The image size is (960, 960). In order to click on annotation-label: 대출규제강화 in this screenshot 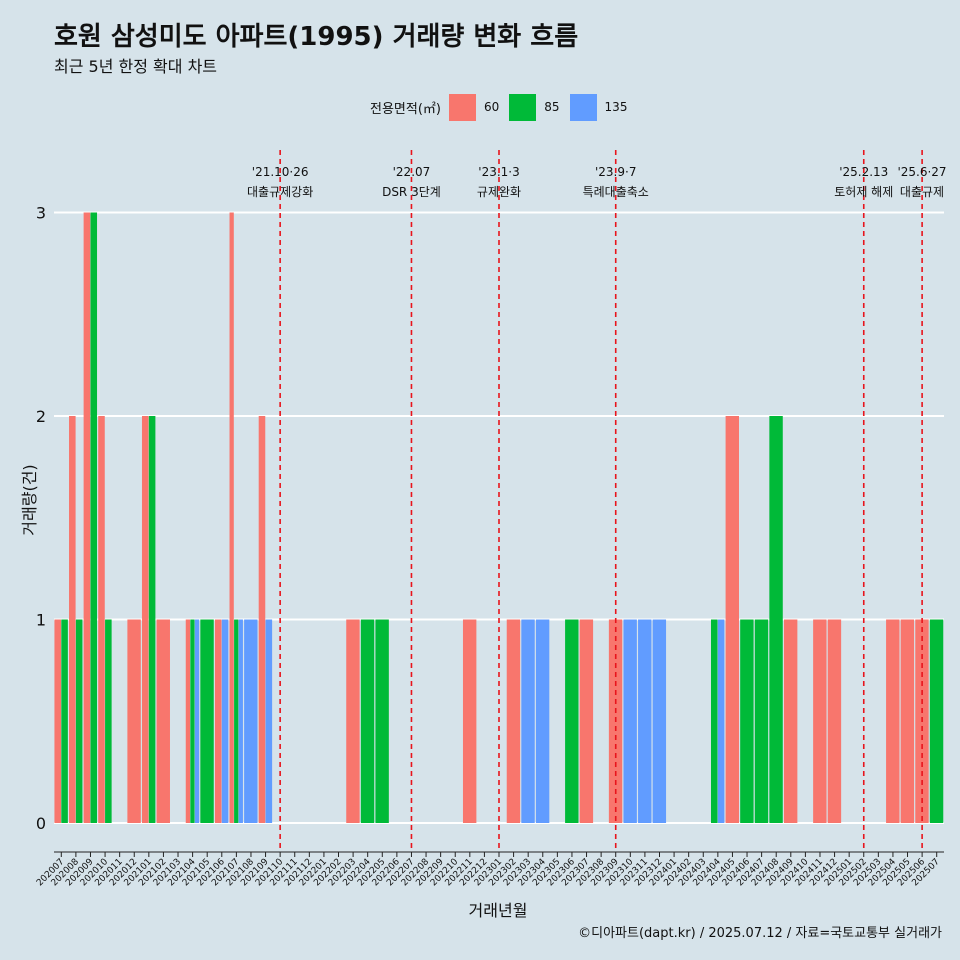, I will do `click(280, 192)`.